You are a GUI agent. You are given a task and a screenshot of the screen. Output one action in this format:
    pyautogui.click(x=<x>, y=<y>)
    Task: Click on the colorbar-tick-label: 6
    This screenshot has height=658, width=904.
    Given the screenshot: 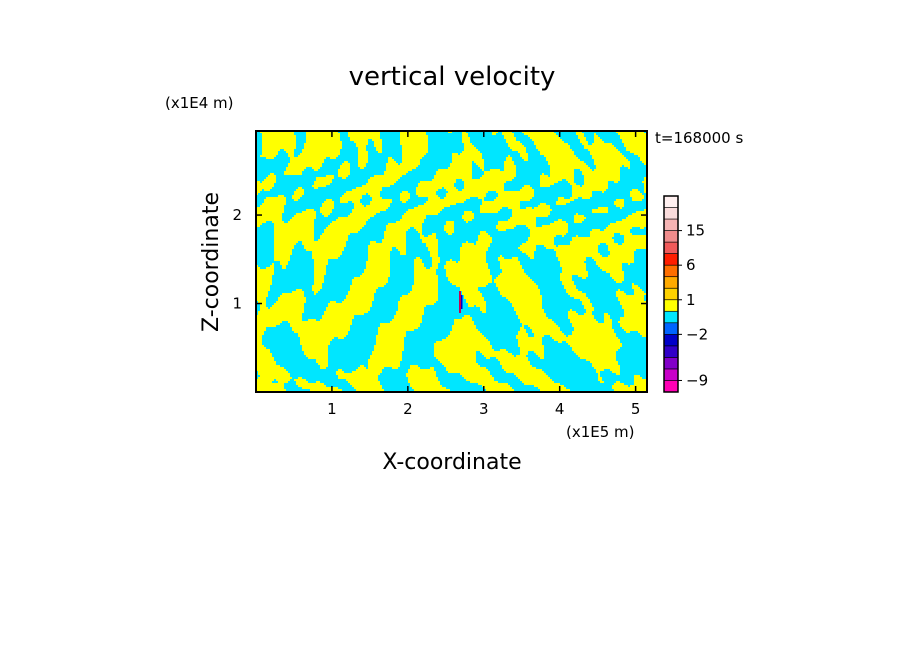 What is the action you would take?
    pyautogui.click(x=691, y=265)
    